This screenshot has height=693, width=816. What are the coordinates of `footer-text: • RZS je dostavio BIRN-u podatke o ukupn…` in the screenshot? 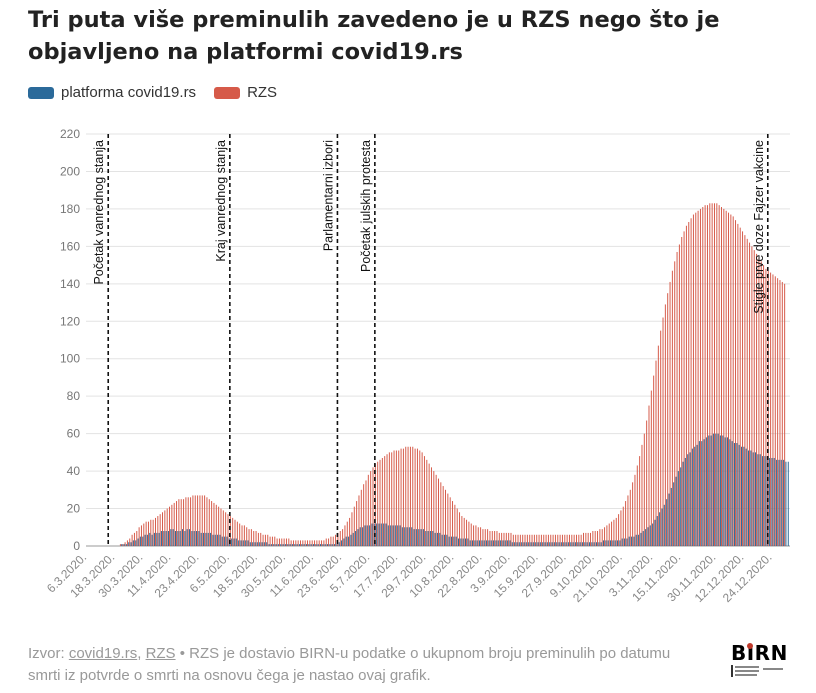 It's located at (349, 664).